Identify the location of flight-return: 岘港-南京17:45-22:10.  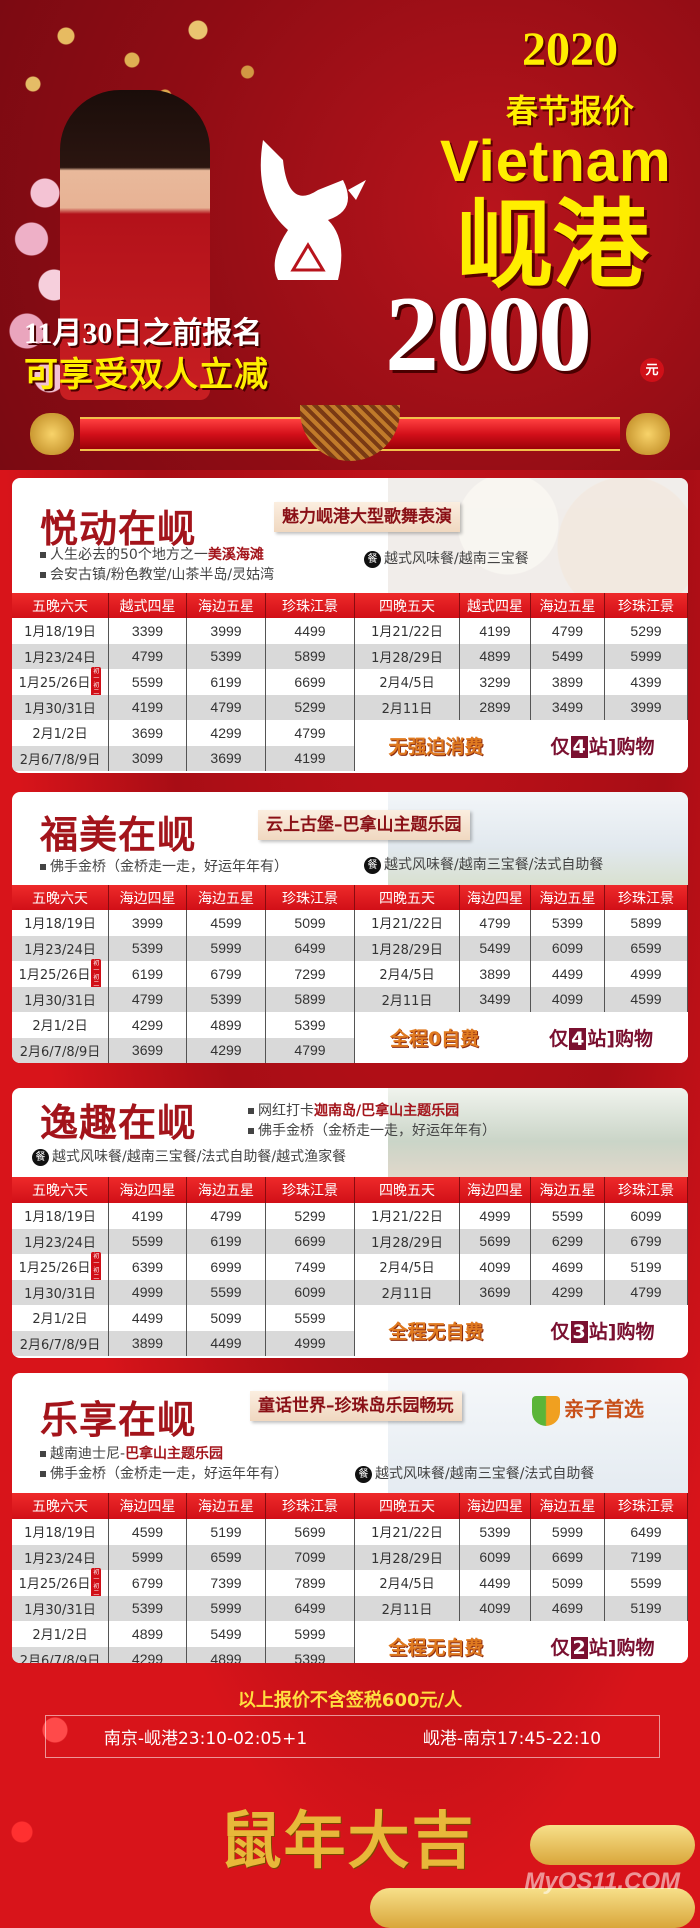
(512, 1739).